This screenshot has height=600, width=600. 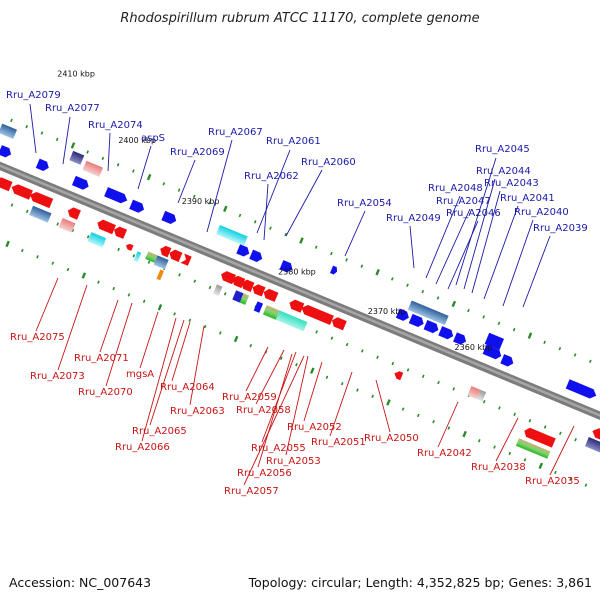 I want to click on gene-label: Rru_A2041, so click(x=527, y=198).